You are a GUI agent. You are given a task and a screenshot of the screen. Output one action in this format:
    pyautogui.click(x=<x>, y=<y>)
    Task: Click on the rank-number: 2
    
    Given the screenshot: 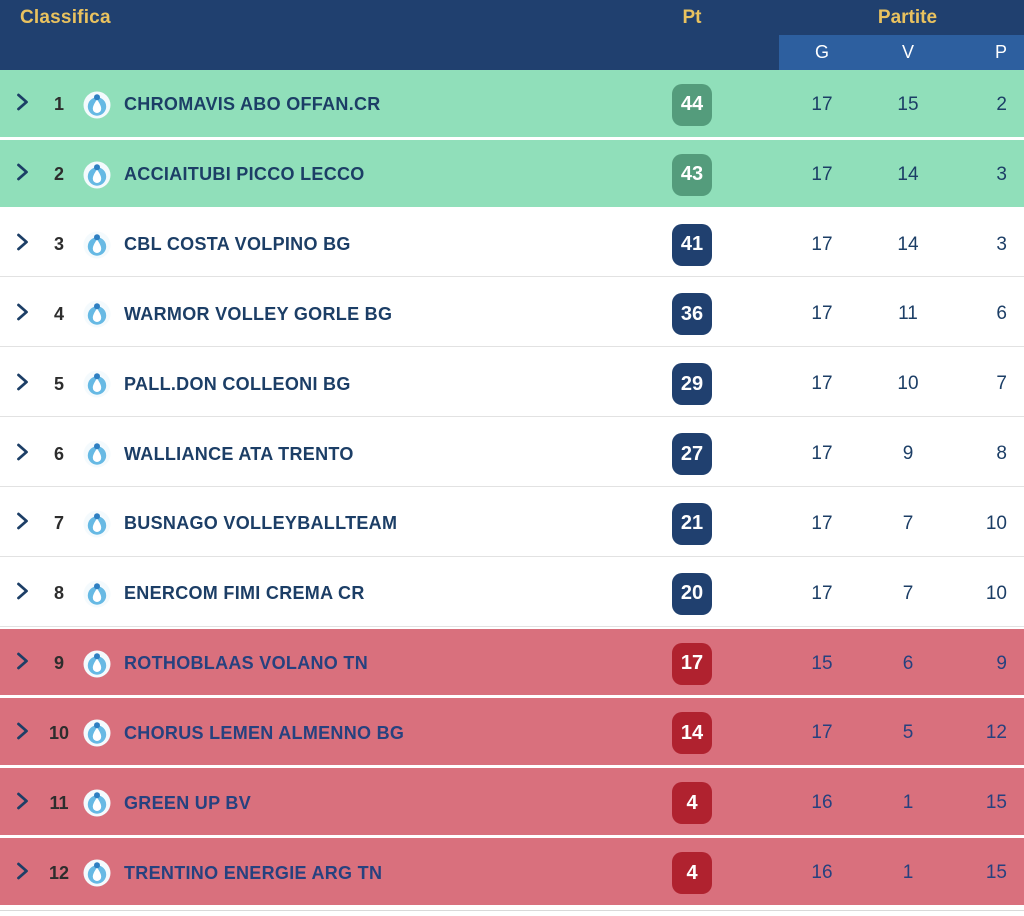 What is the action you would take?
    pyautogui.click(x=58, y=174)
    